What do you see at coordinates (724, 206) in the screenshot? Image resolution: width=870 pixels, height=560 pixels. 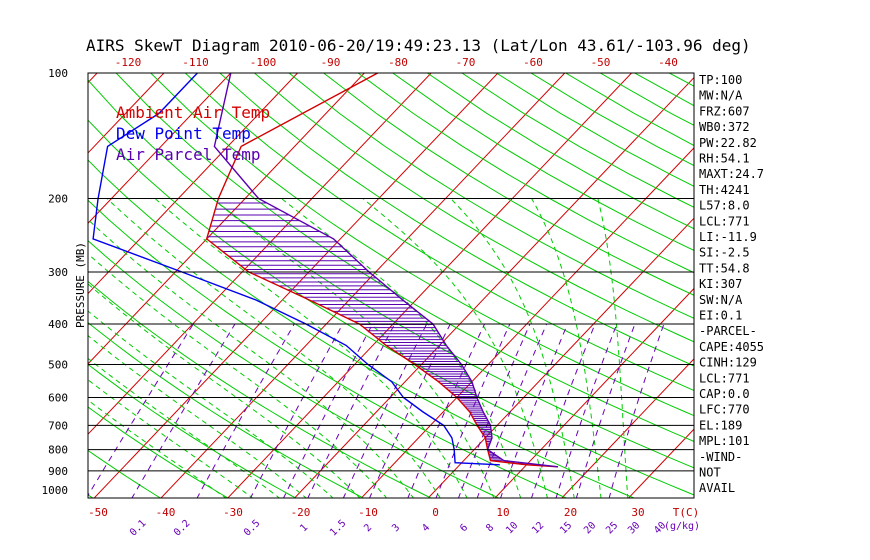 I see `stability-index-label: L57:8.0` at bounding box center [724, 206].